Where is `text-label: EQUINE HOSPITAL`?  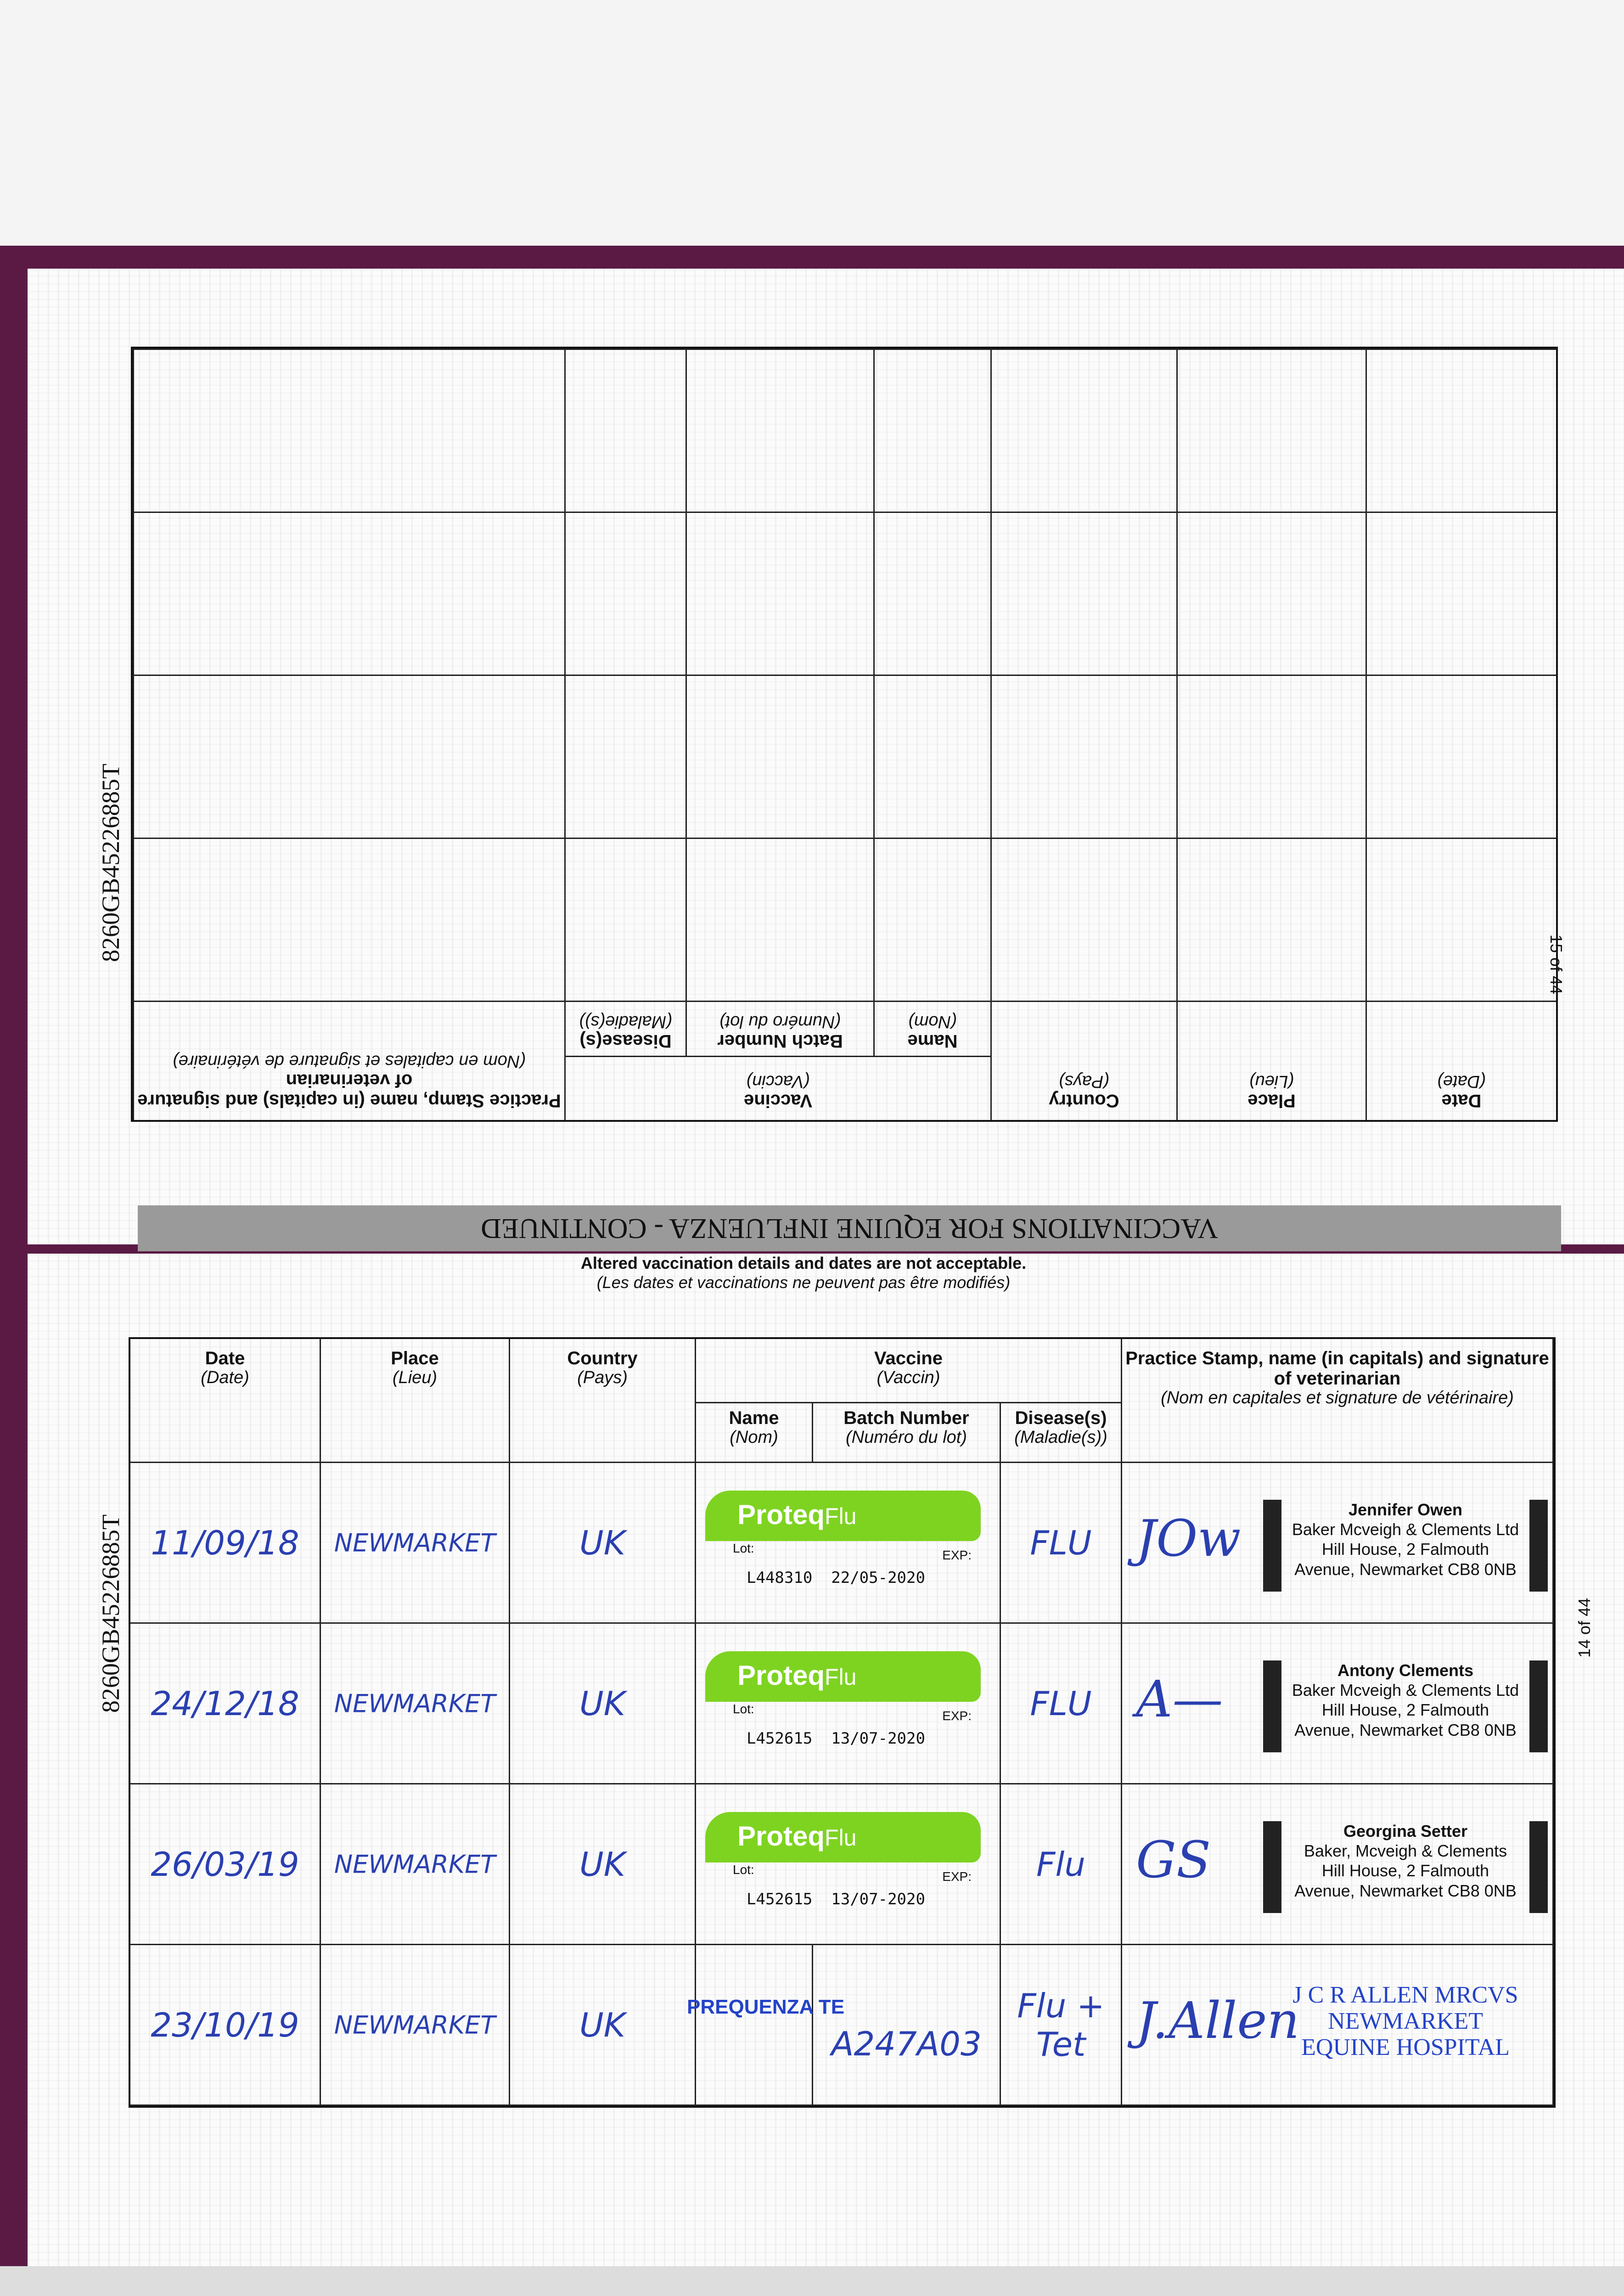 text-label: EQUINE HOSPITAL is located at coordinates (1405, 2048).